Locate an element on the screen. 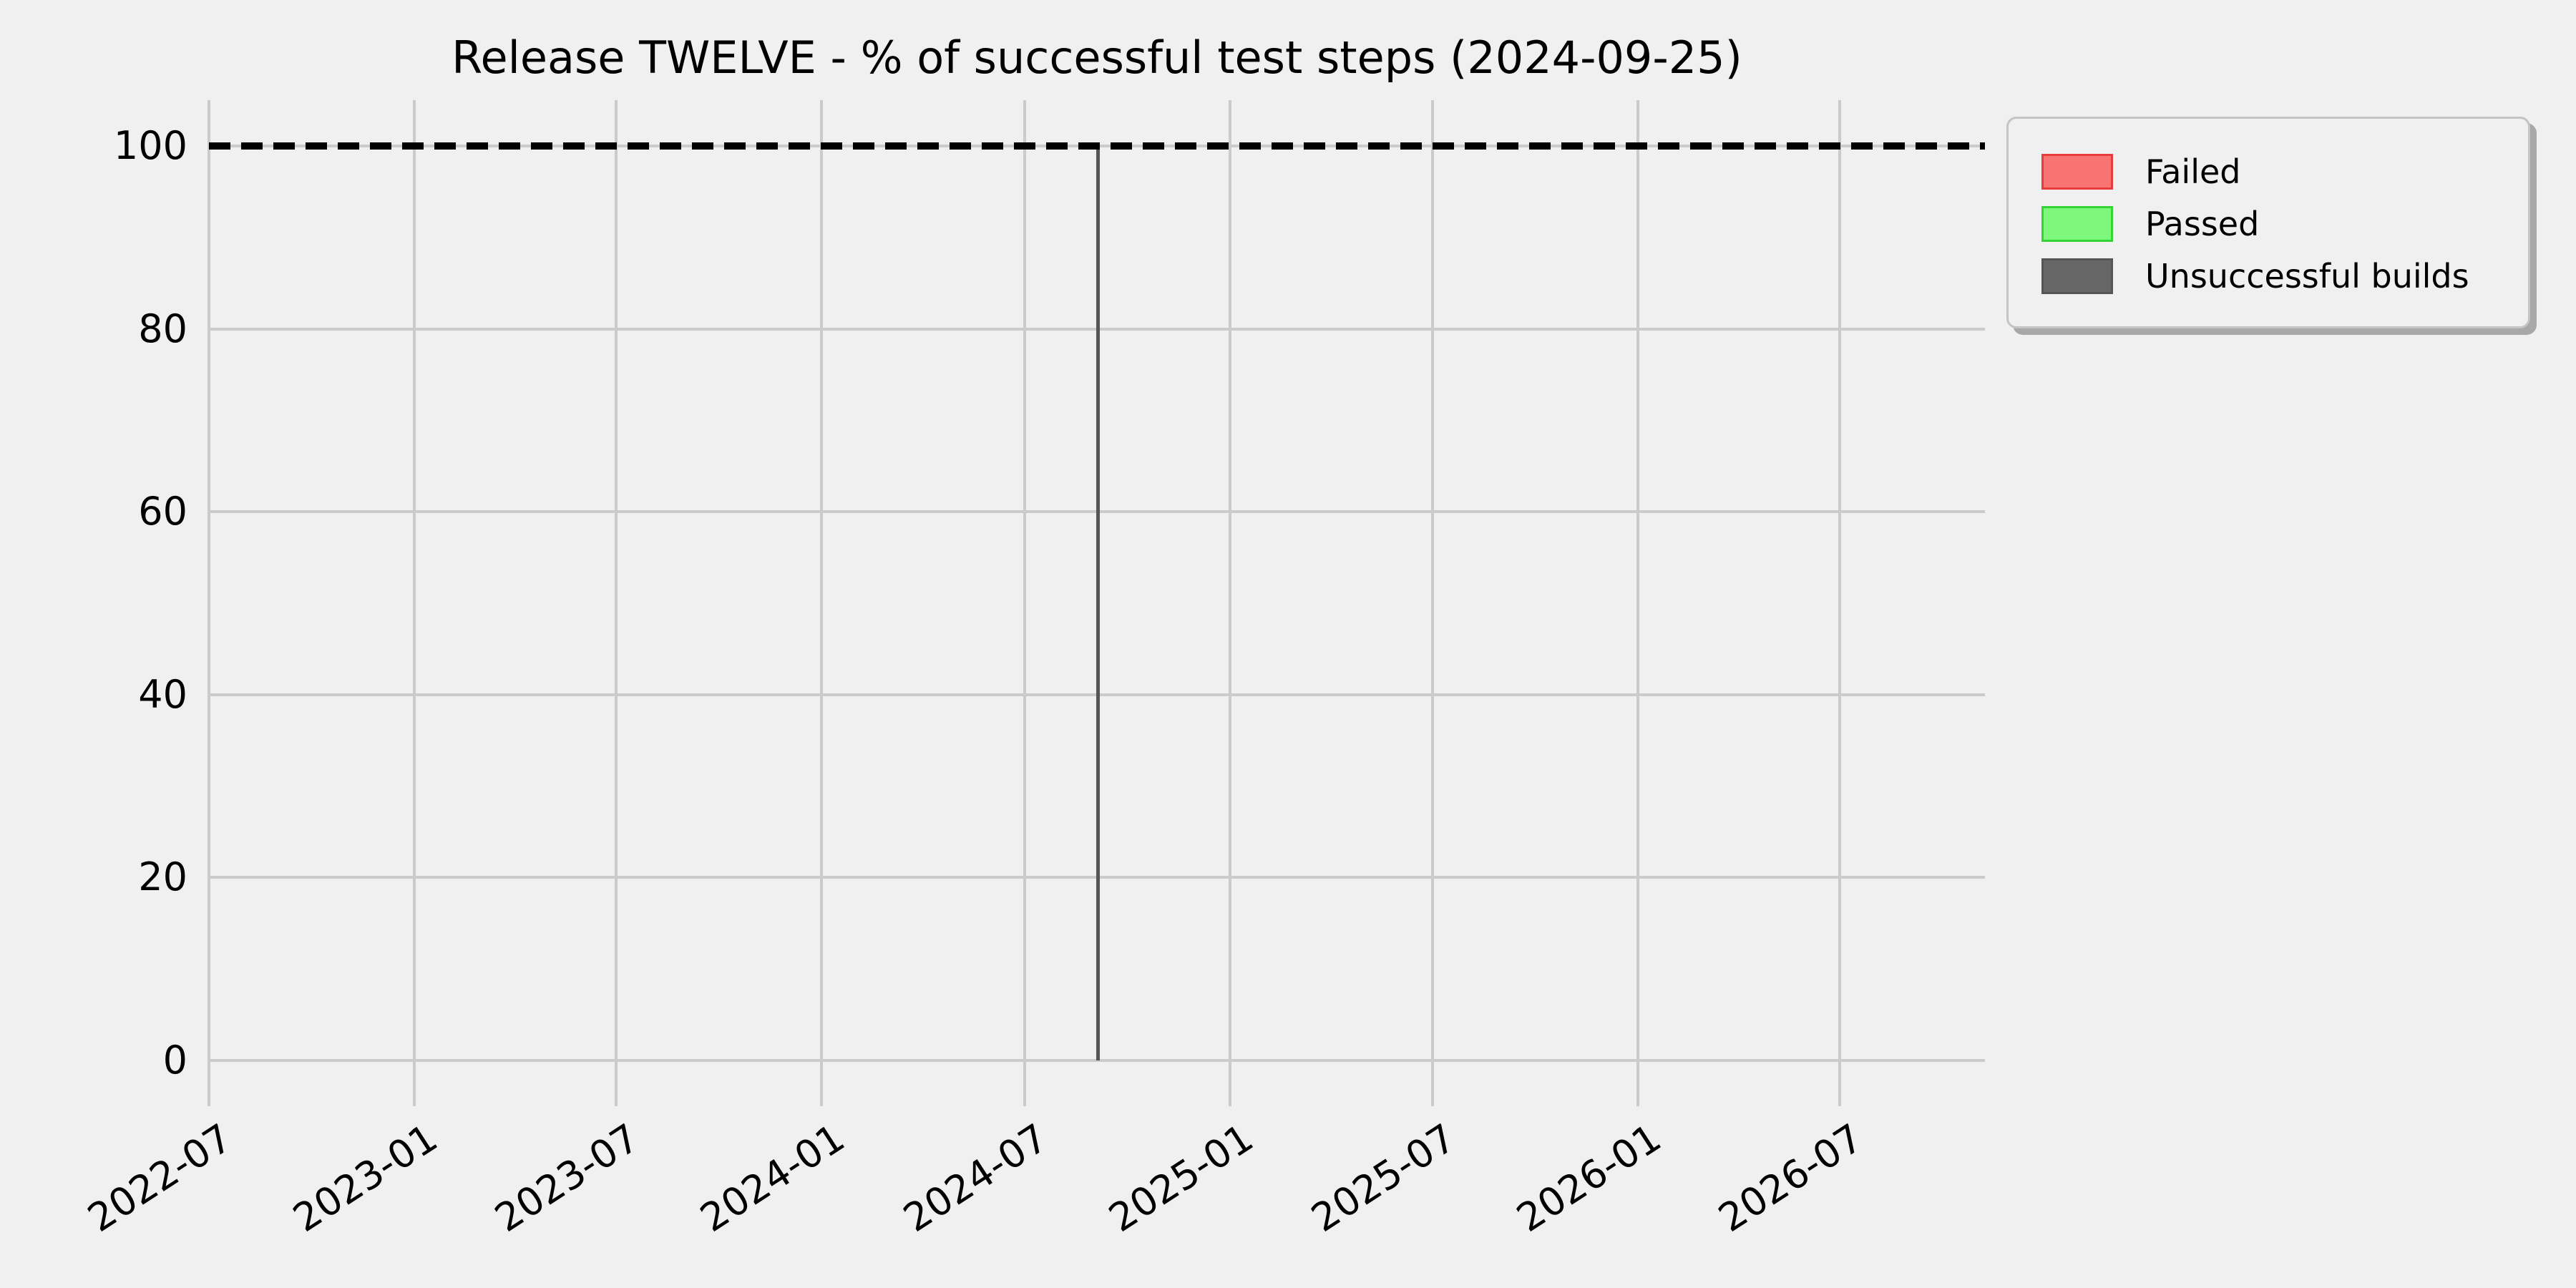  legend-label-failed: Failed is located at coordinates (2193, 171).